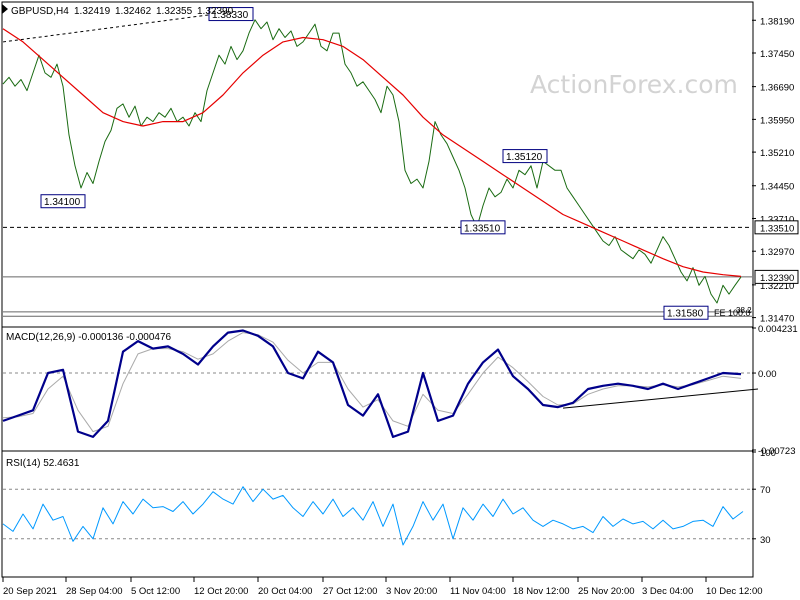  Describe the element at coordinates (777, 88) in the screenshot. I see `price-tick-label-2: 1.36690` at that location.